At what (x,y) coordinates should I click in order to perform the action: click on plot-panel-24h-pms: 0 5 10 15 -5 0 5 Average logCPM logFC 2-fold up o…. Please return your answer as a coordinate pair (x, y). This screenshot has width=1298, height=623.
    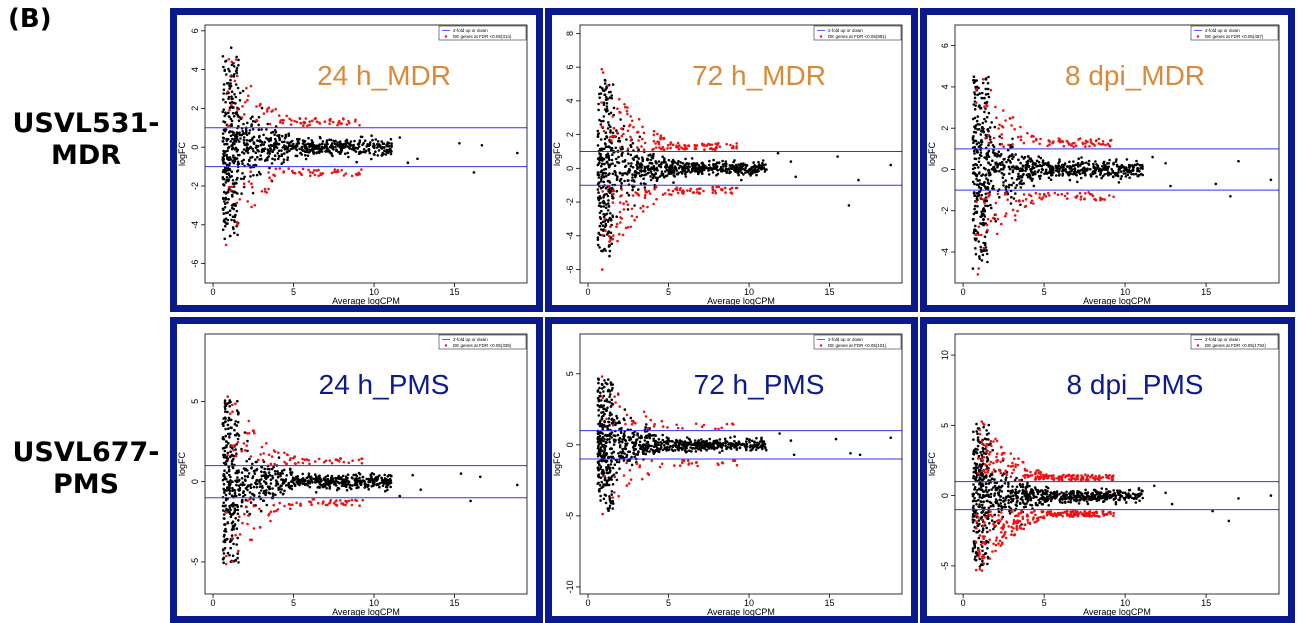
    Looking at the image, I should click on (356, 470).